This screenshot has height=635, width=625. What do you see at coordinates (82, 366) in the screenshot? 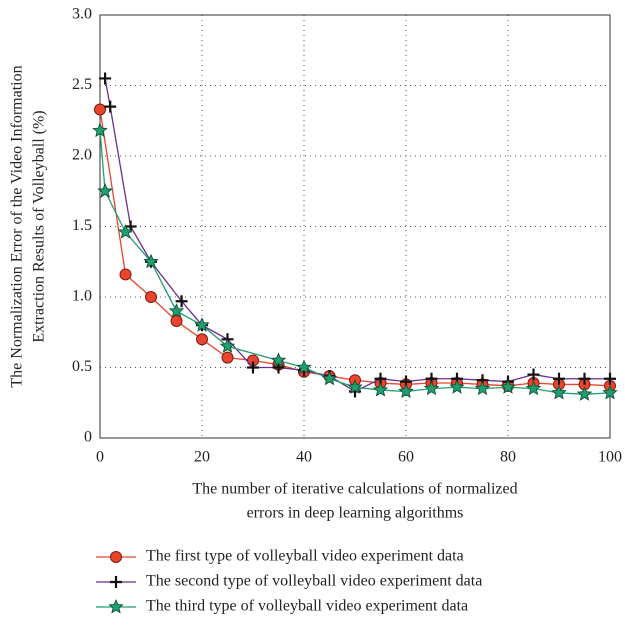
I see `y-tick-label: 0.5` at bounding box center [82, 366].